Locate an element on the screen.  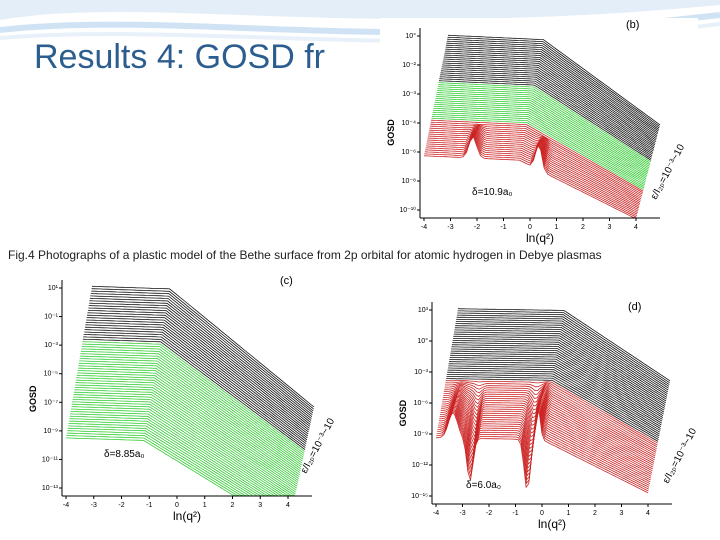
y-tick-label: 10⁻¹¹ is located at coordinates (50, 459).